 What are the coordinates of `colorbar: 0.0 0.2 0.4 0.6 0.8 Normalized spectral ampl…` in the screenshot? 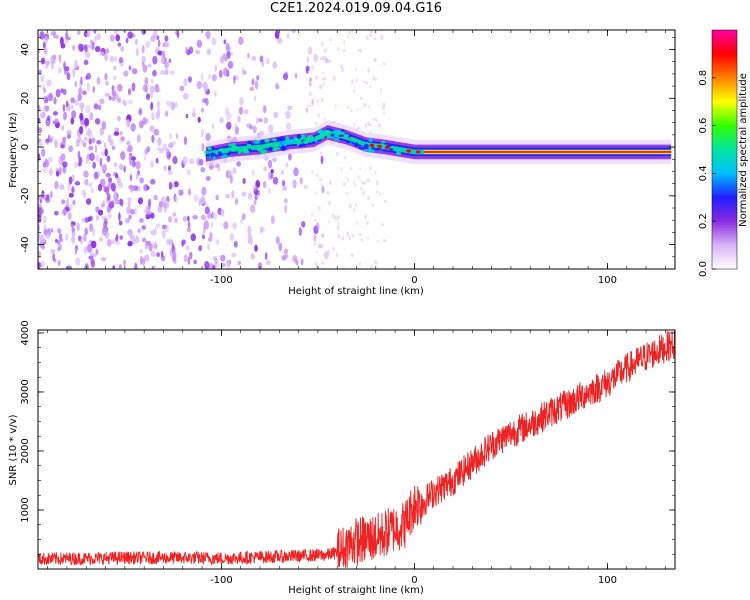 It's located at (723, 153).